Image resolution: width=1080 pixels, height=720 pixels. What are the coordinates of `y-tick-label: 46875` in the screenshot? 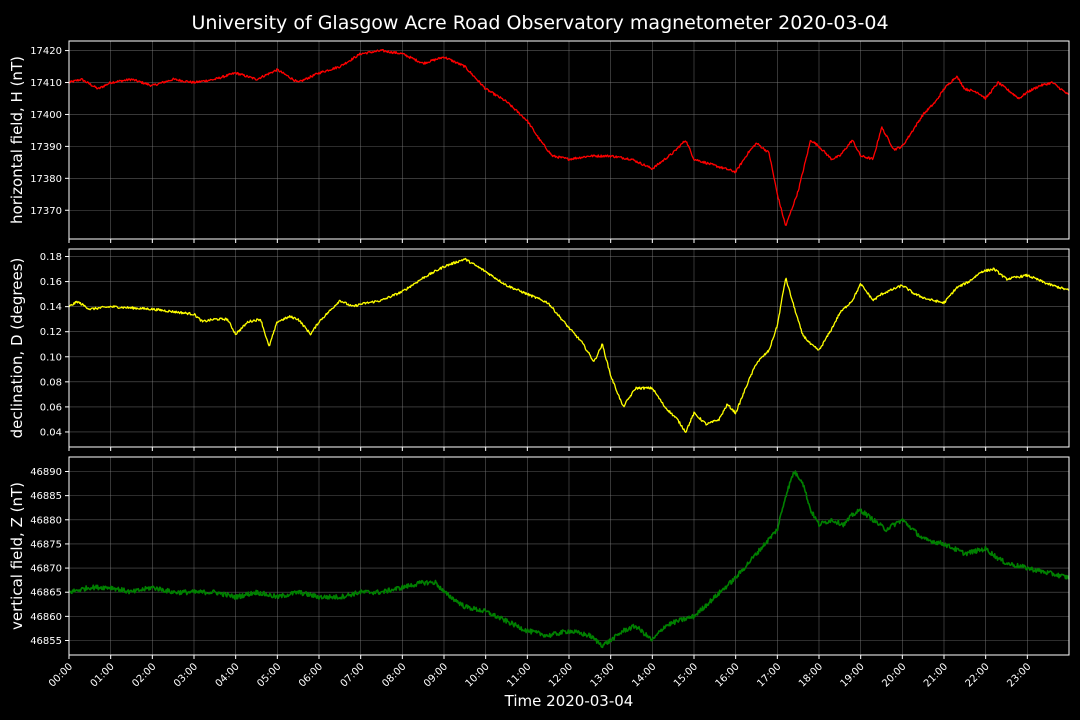 It's located at (46, 544).